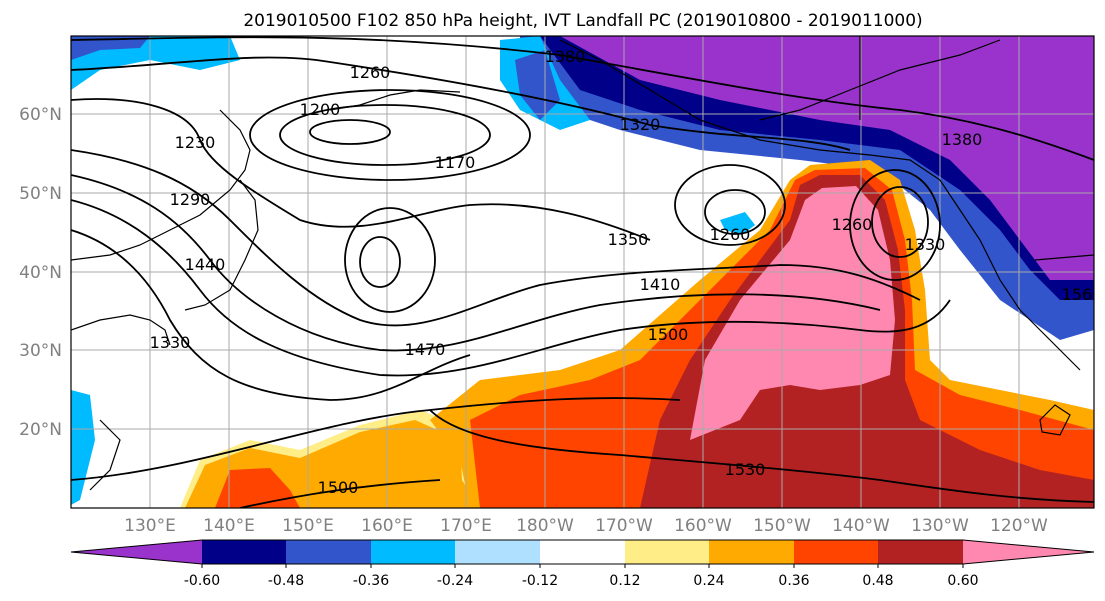 The image size is (1105, 601). What do you see at coordinates (640, 124) in the screenshot?
I see `contour-label: 1320` at bounding box center [640, 124].